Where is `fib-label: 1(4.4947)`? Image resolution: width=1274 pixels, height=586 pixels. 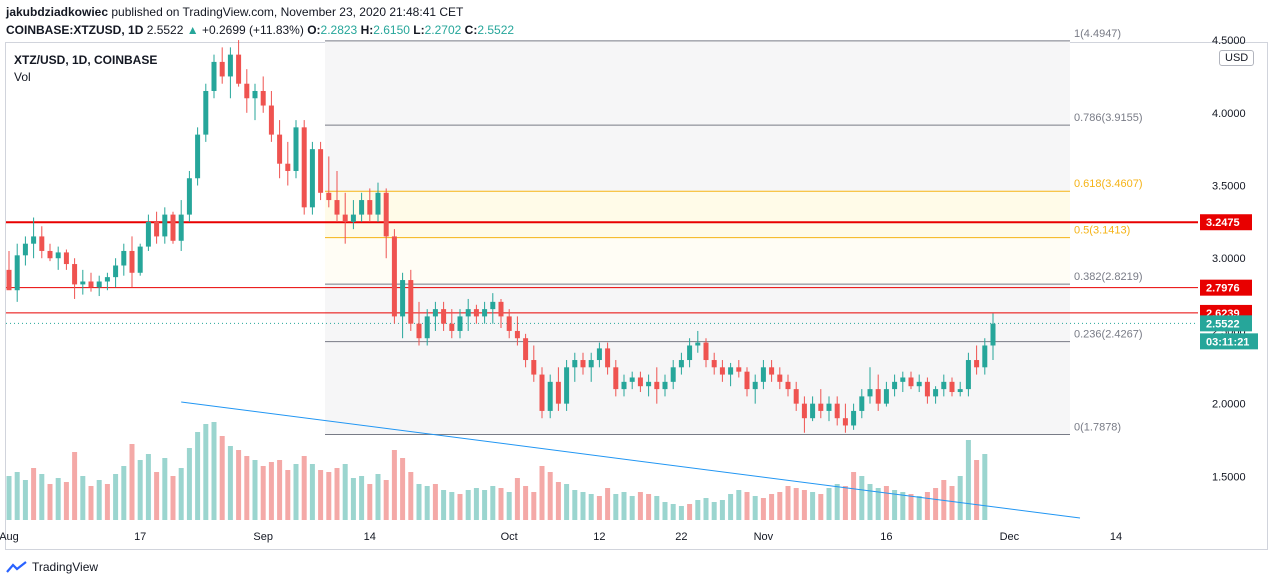 fib-label: 1(4.4947) is located at coordinates (1097, 34).